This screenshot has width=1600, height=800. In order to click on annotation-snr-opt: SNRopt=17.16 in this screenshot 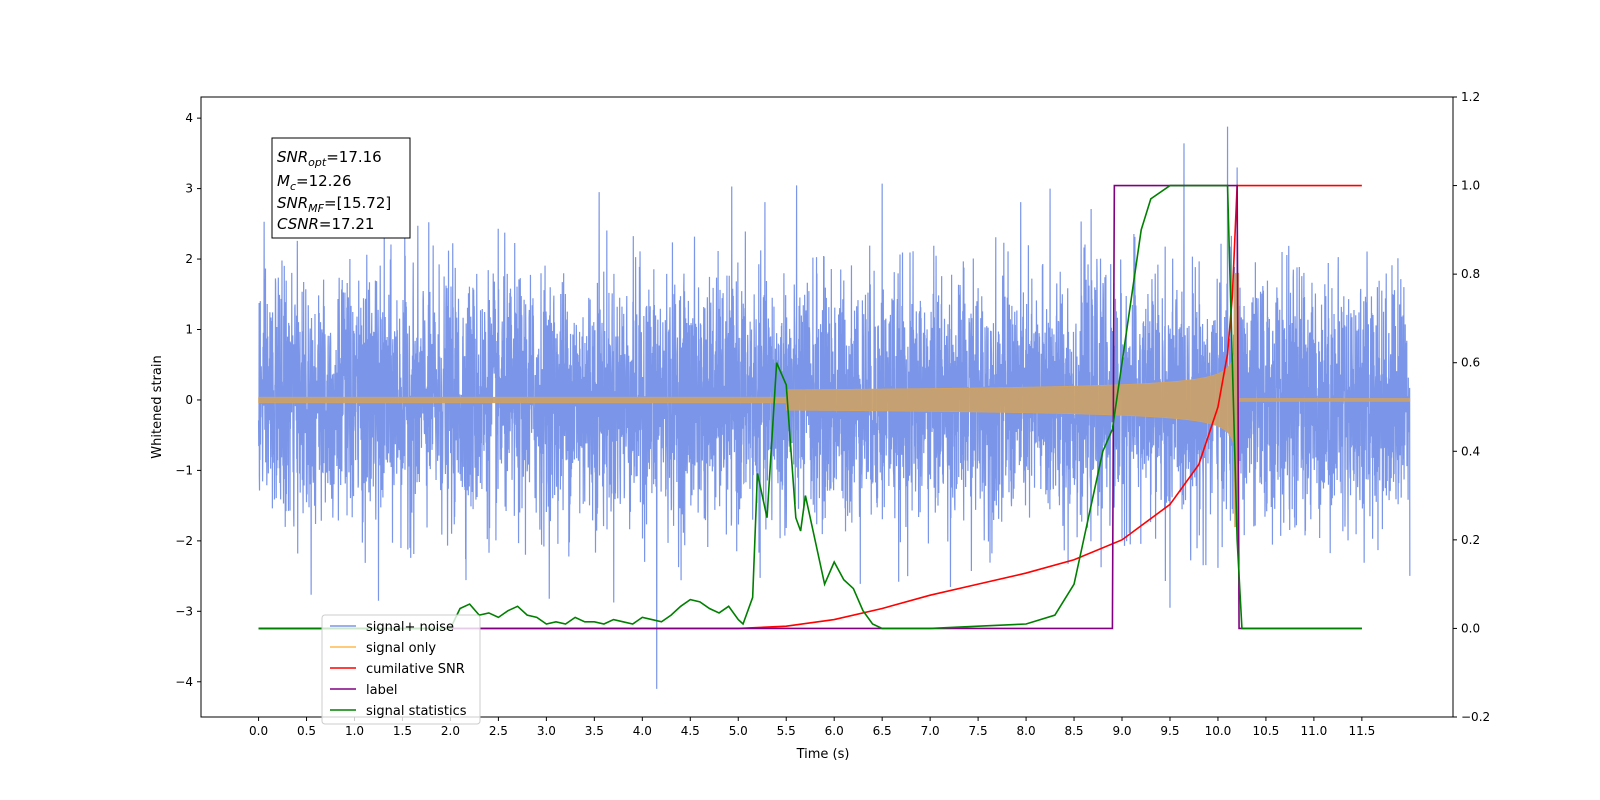, I will do `click(329, 158)`.